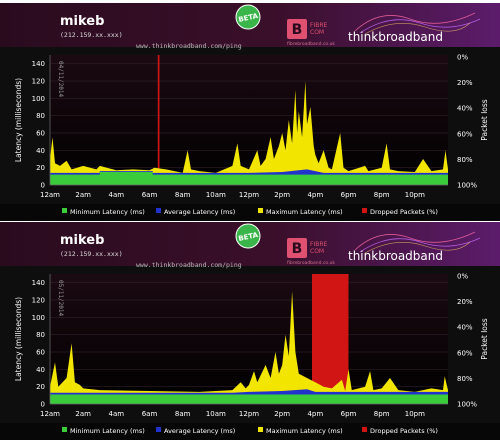 This screenshot has height=440, width=500. I want to click on packet-loss-tick-label: 0%, so click(462, 277).